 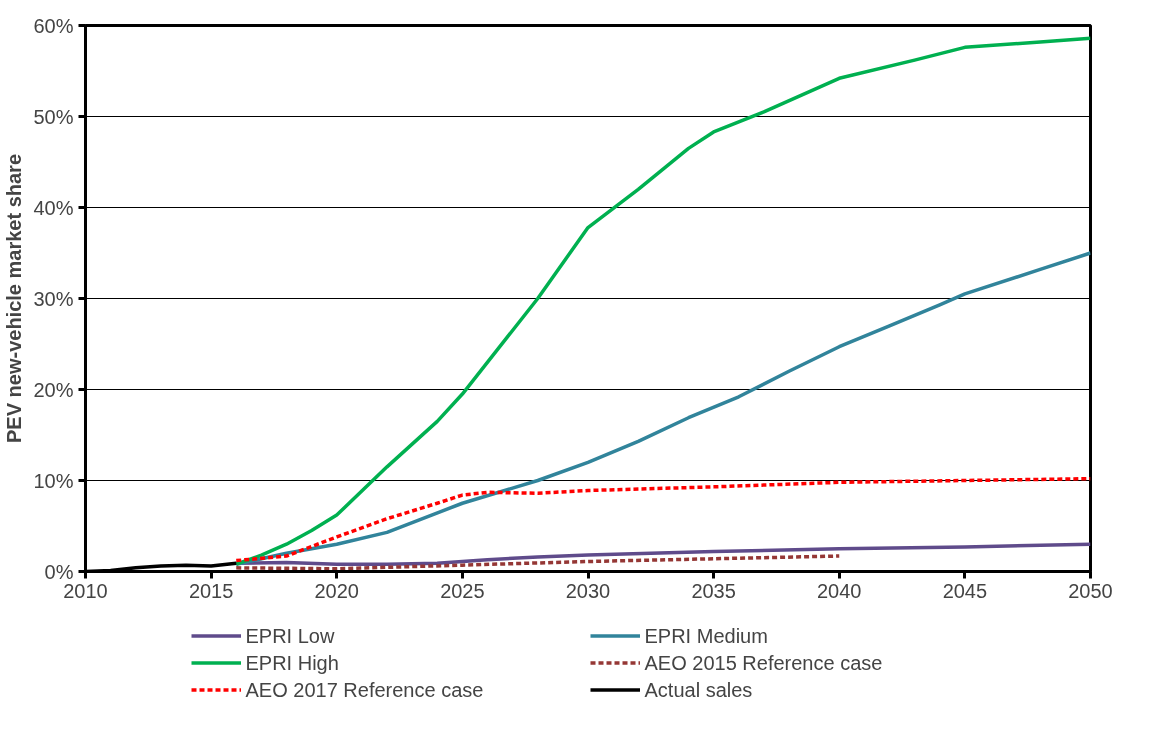 What do you see at coordinates (965, 590) in the screenshot?
I see `x-tick-label: 2045` at bounding box center [965, 590].